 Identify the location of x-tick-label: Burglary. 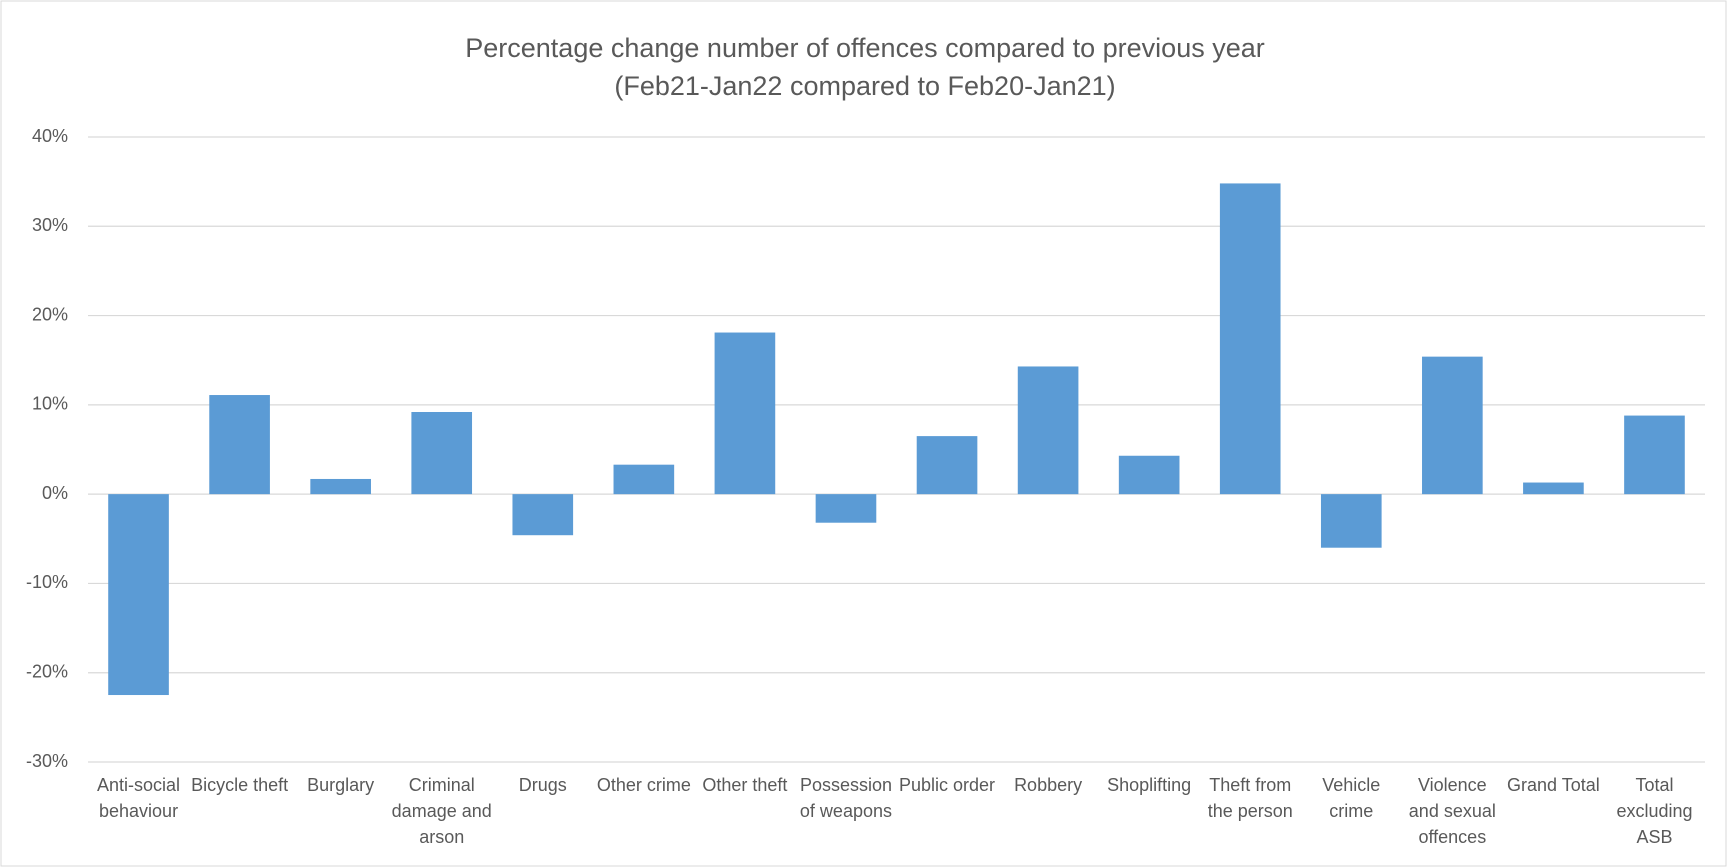
(341, 785).